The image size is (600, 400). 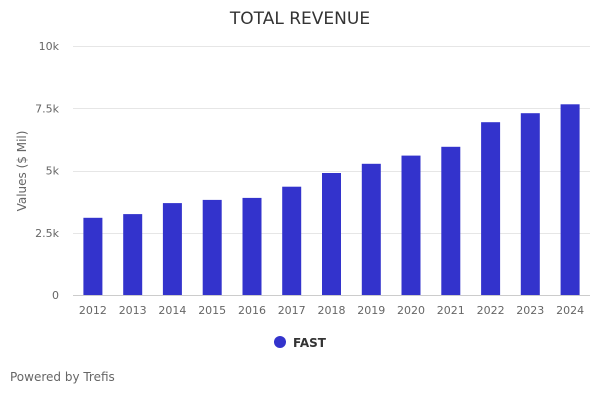 What do you see at coordinates (47, 233) in the screenshot?
I see `y-tick-label: 2.5k` at bounding box center [47, 233].